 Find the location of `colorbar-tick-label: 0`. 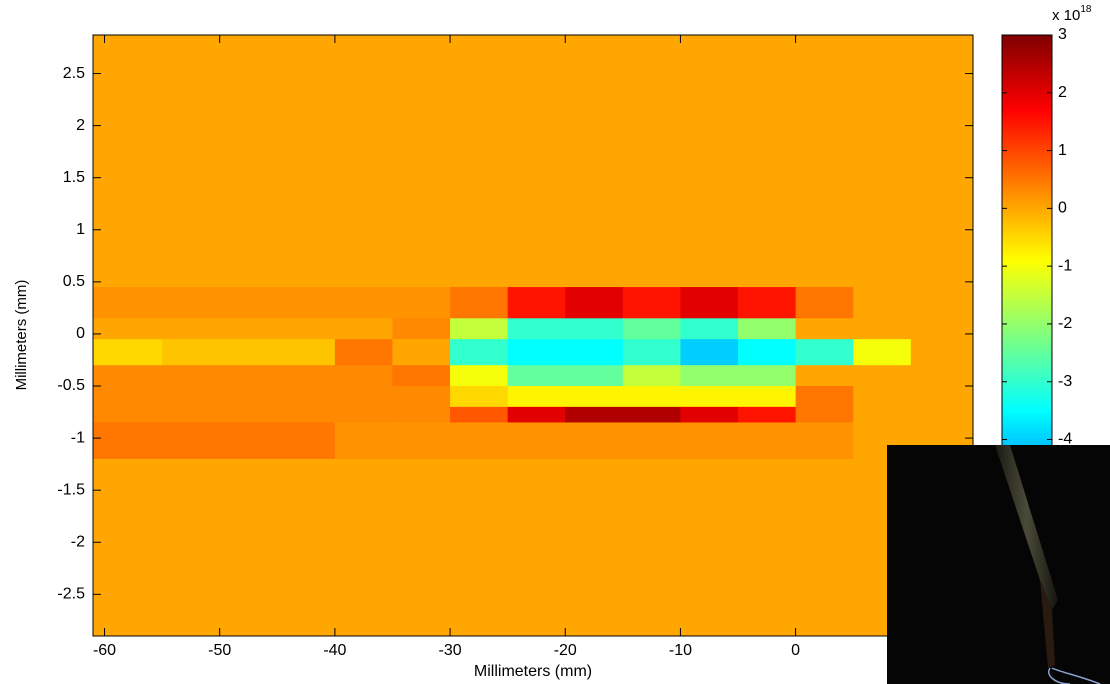

colorbar-tick-label: 0 is located at coordinates (1062, 208).